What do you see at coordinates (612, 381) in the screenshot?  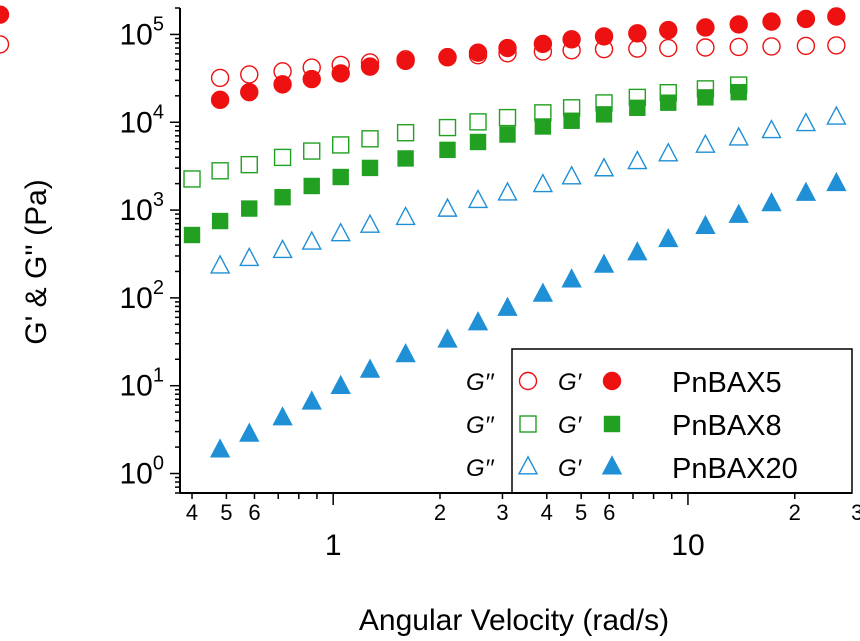 I see `legend-marker-g1-pnbax5` at bounding box center [612, 381].